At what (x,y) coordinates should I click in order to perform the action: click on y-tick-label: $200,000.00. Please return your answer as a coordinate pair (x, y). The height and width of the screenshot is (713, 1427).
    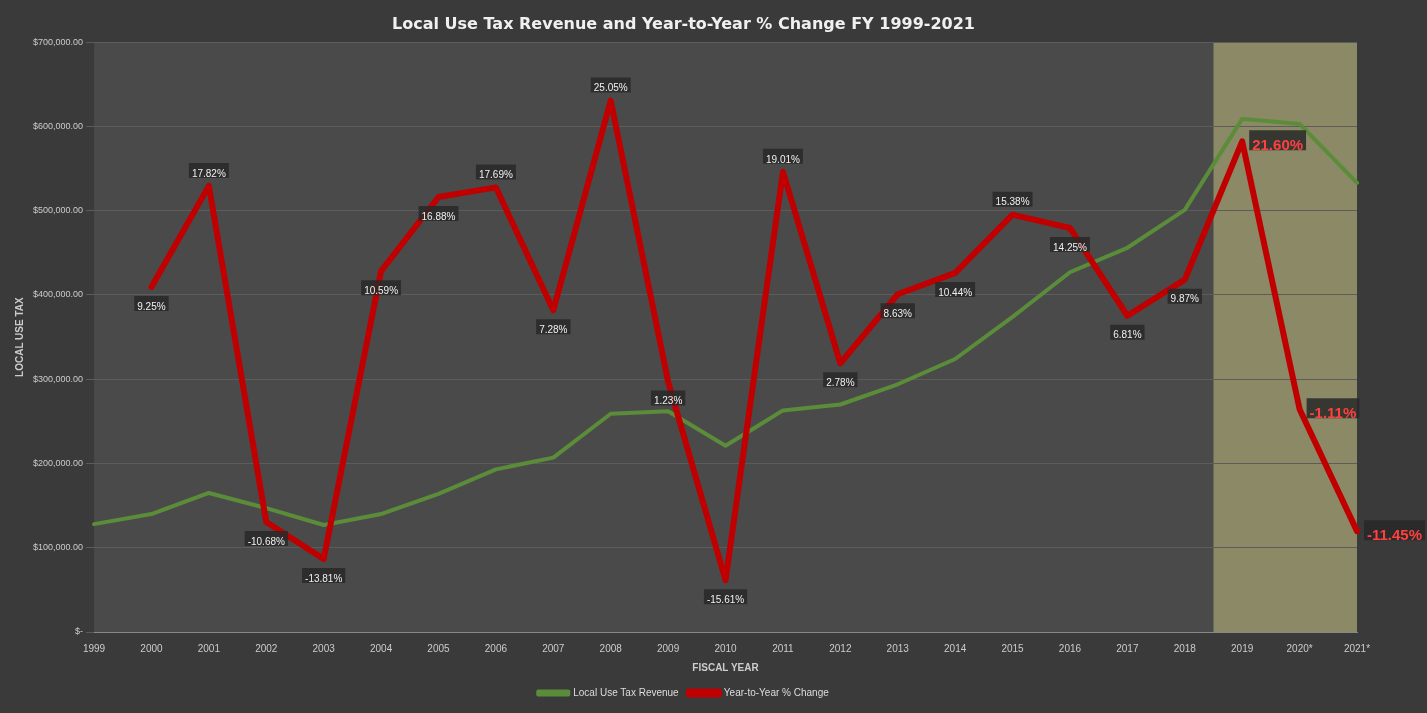
    Looking at the image, I should click on (58, 462).